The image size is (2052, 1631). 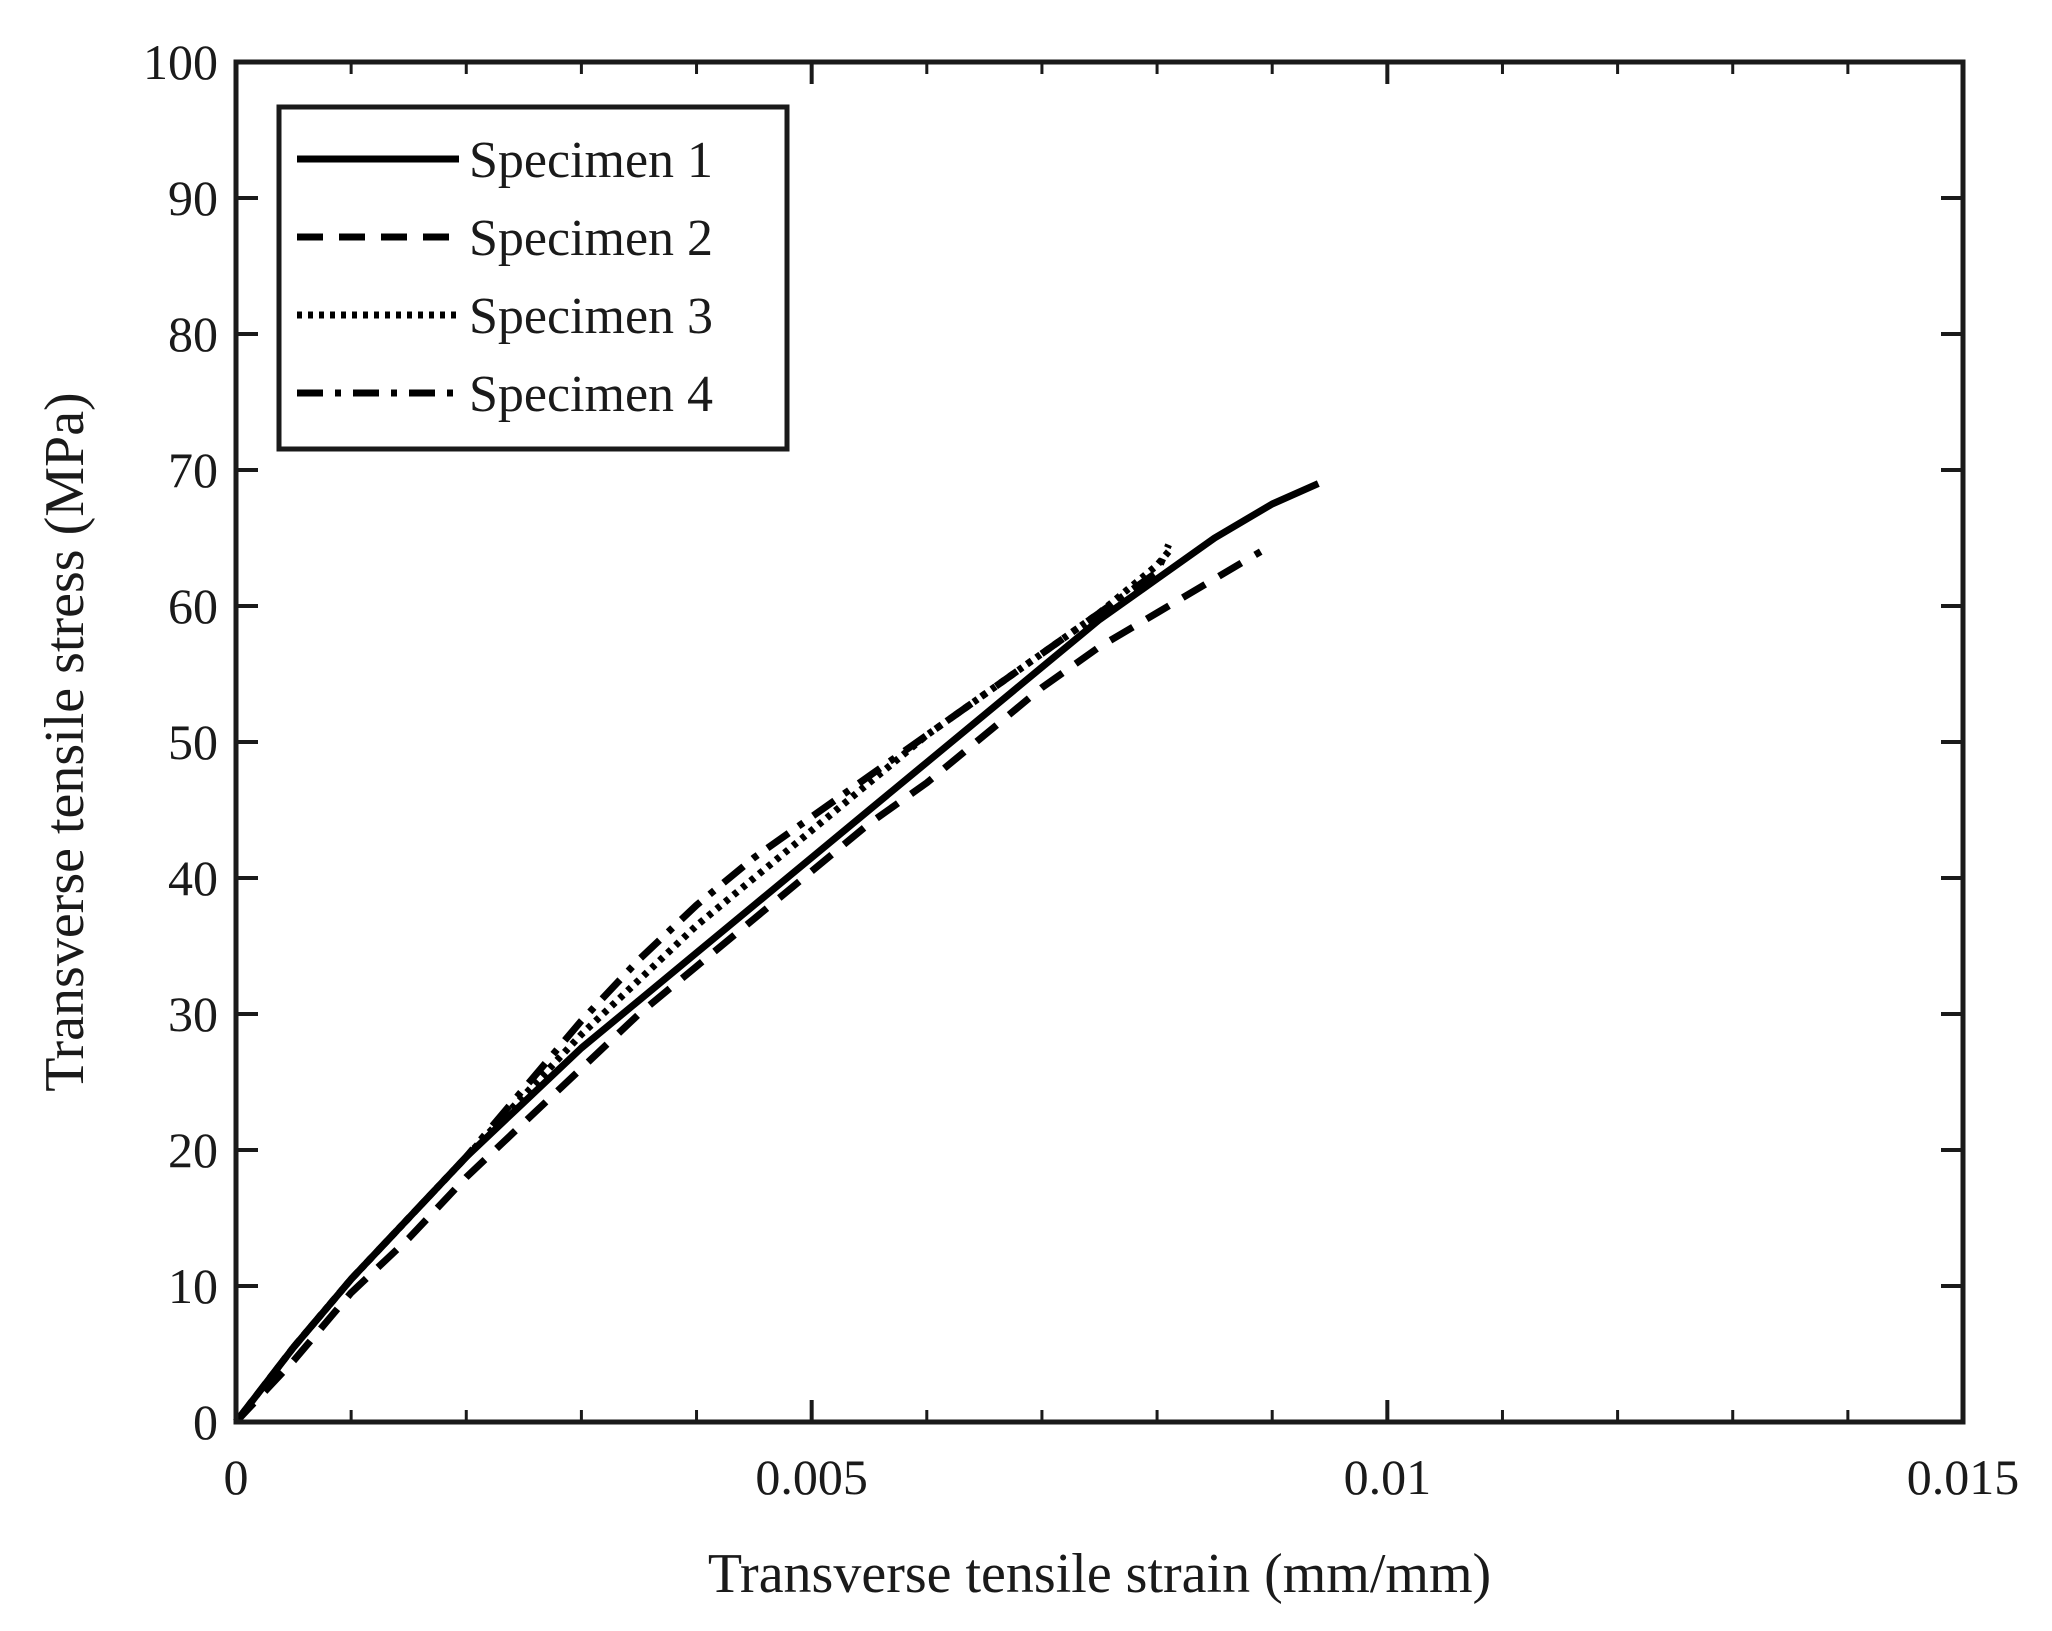 What do you see at coordinates (591, 316) in the screenshot?
I see `legend-label-specimen-3: Specimen 3` at bounding box center [591, 316].